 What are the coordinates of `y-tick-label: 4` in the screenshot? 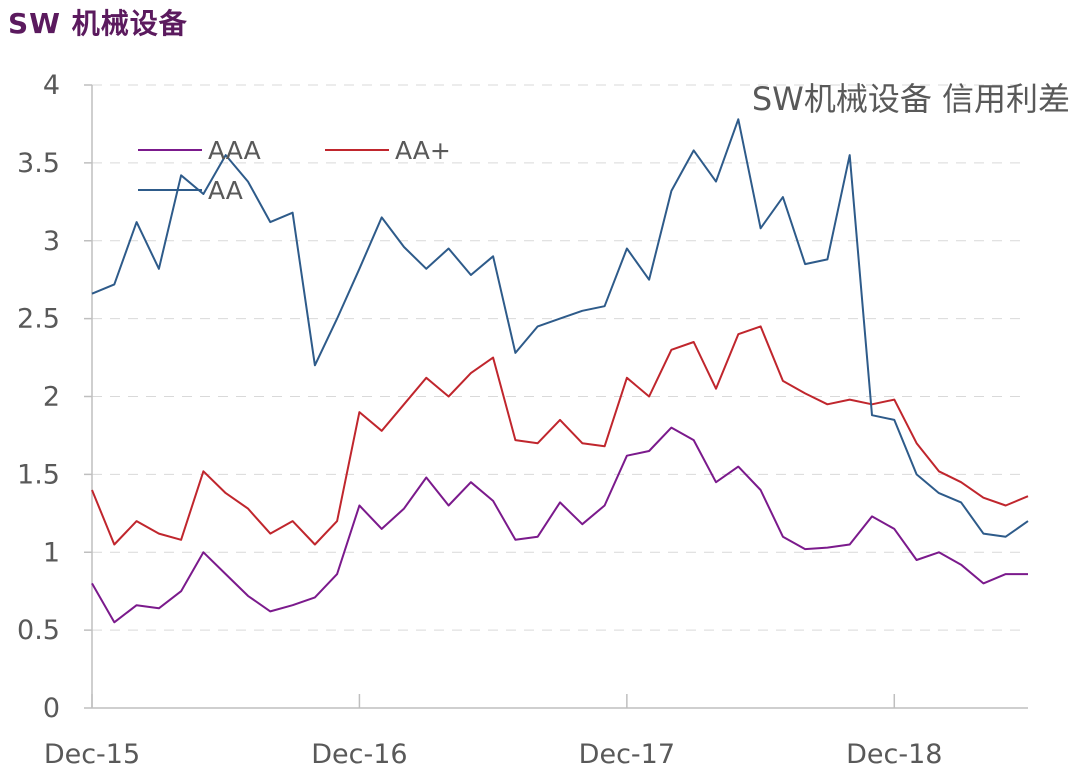 It's located at (51, 85).